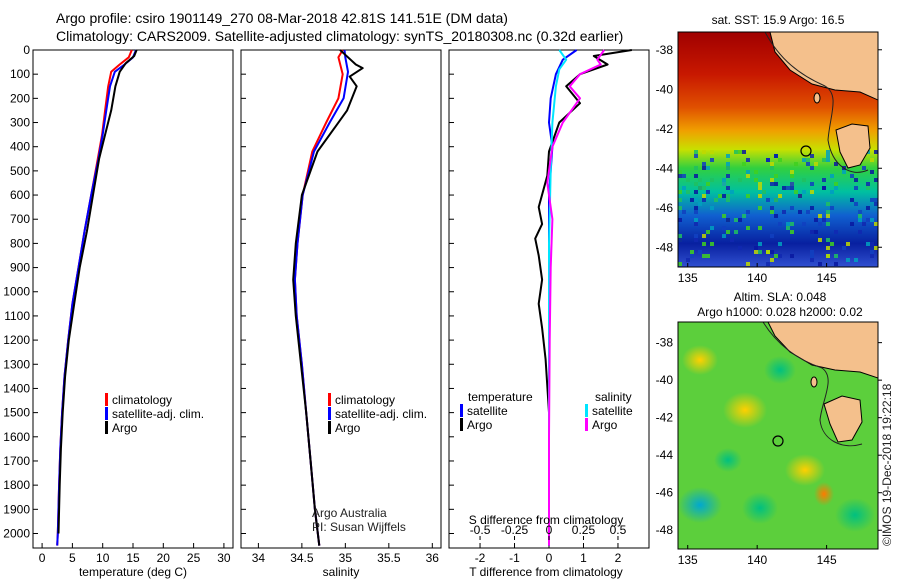  I want to click on legend-s-satellite: satellite, so click(612, 411).